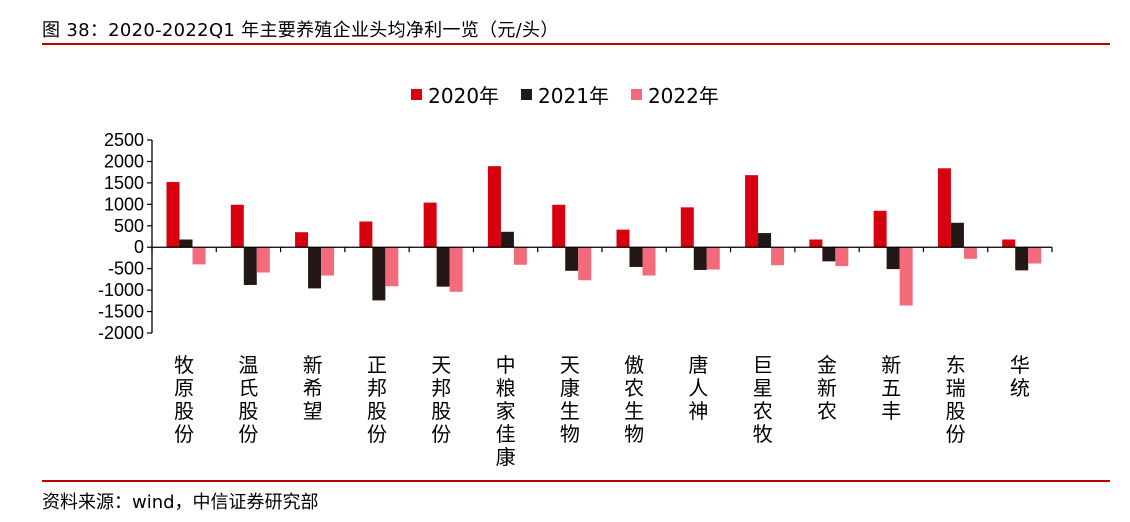 The height and width of the screenshot is (522, 1130). What do you see at coordinates (956, 399) in the screenshot?
I see `x-tick-label: 东瑞股份` at bounding box center [956, 399].